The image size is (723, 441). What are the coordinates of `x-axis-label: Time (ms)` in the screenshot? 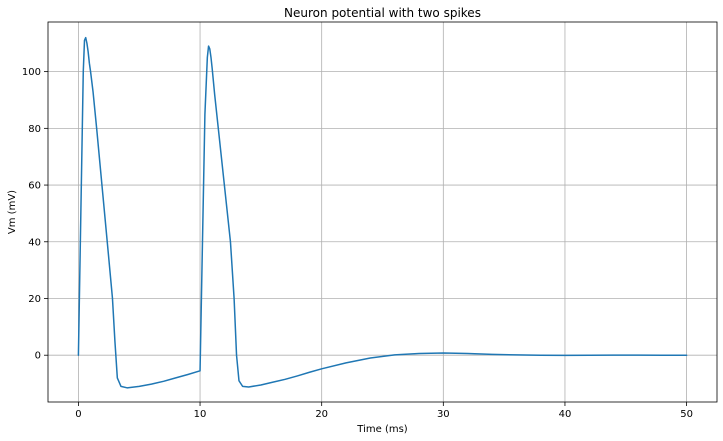 It's located at (382, 429).